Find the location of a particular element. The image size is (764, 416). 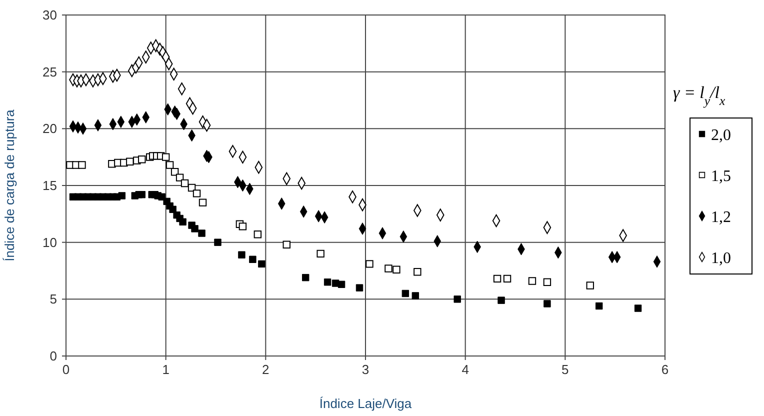

y-axis-title: Índice de carga de ruptura is located at coordinates (9, 185).